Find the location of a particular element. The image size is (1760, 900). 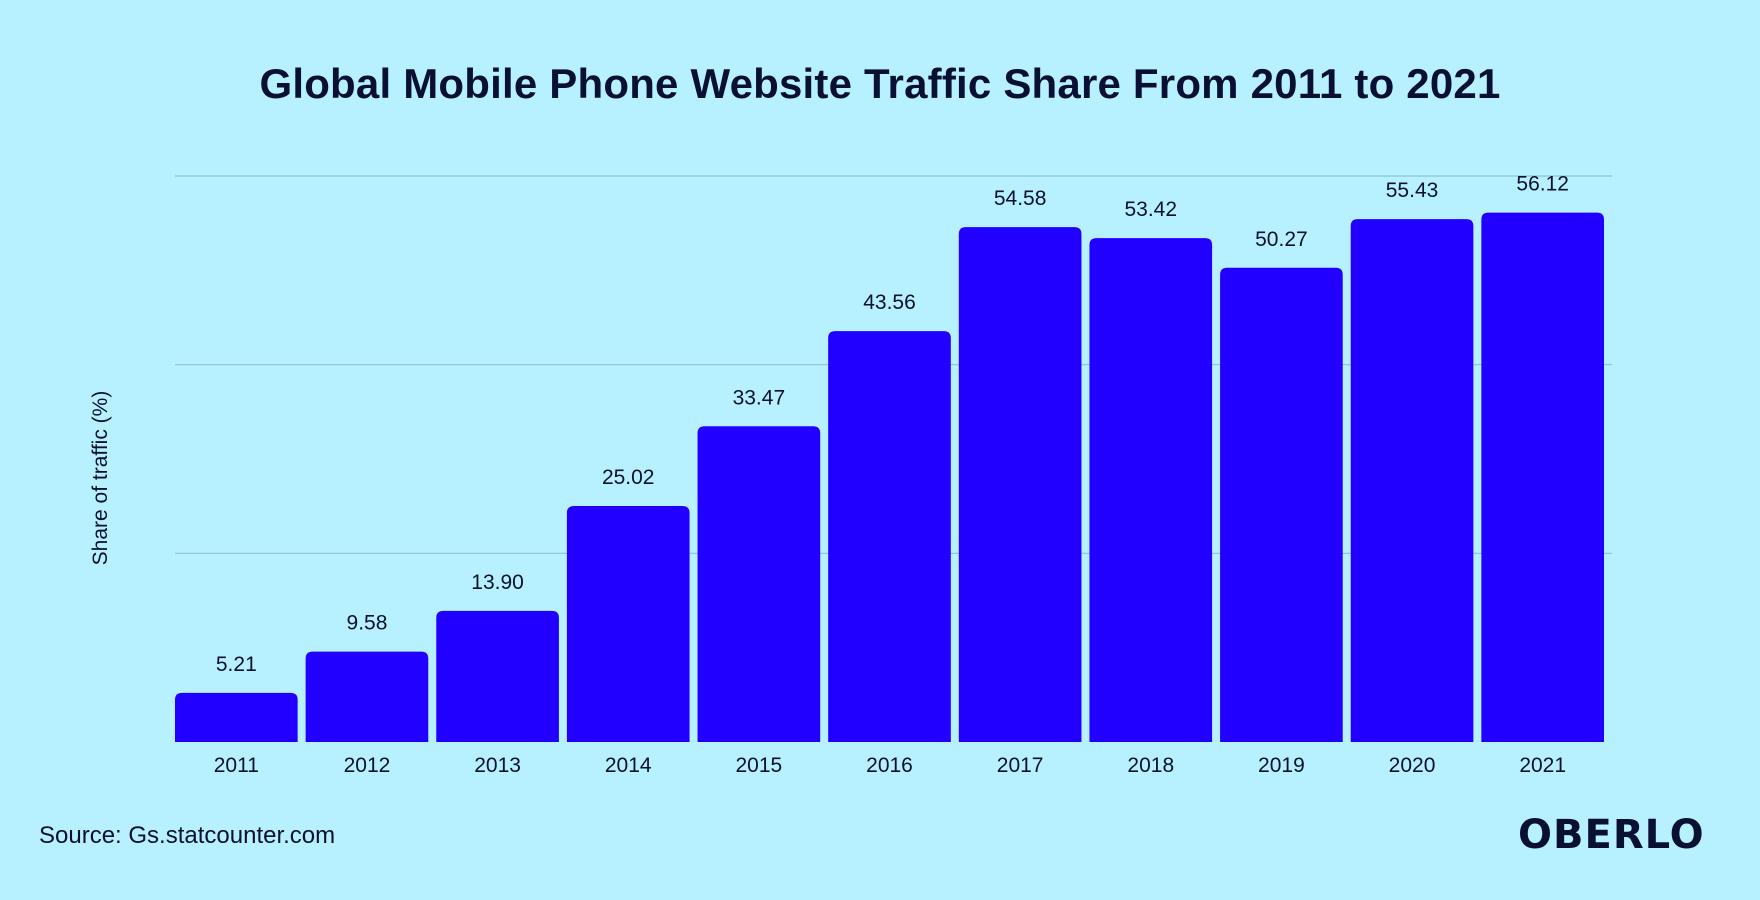

x-tick-2015: 2015 is located at coordinates (759, 765).